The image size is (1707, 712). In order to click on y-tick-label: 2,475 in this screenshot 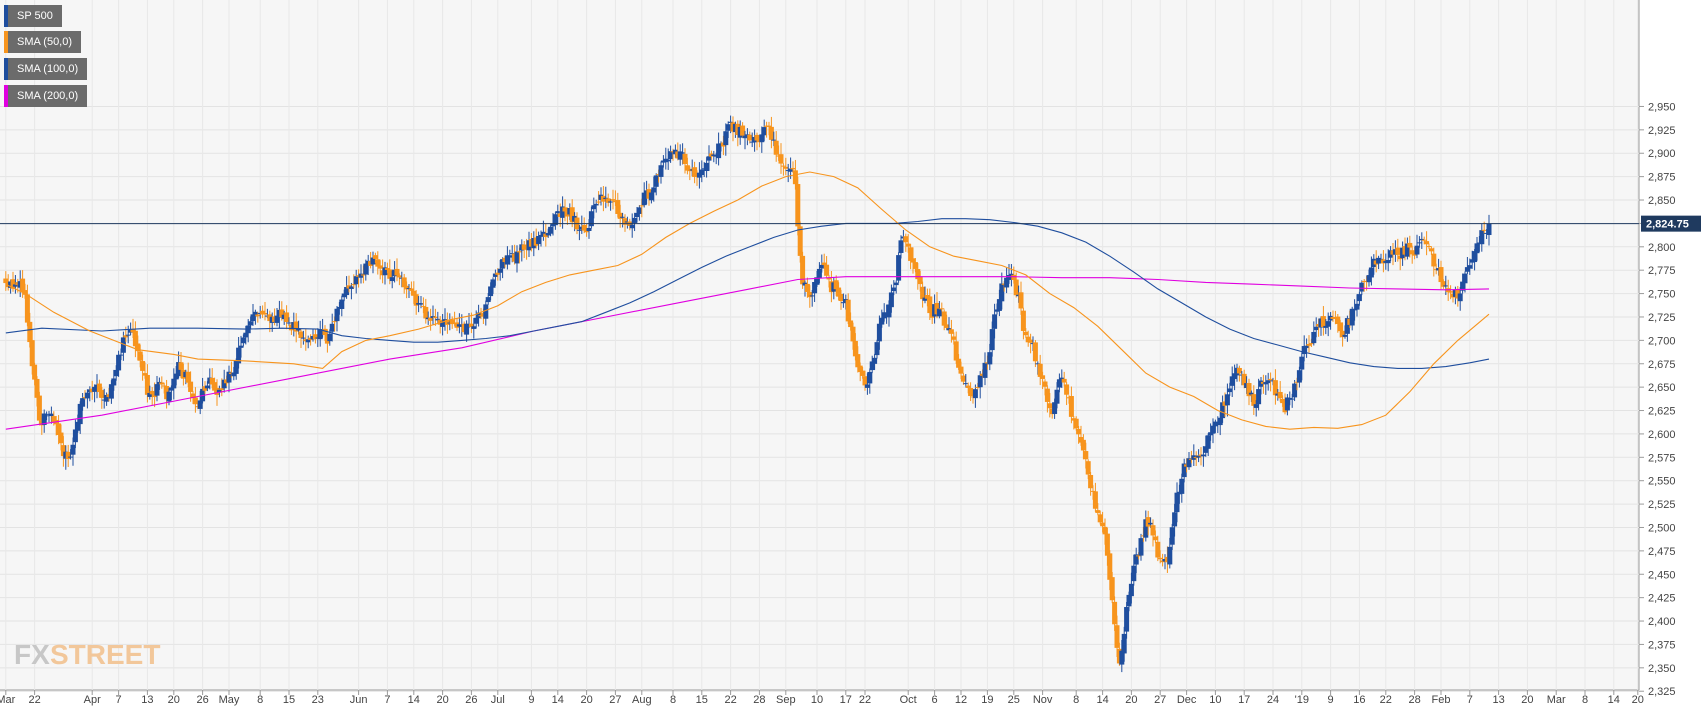, I will do `click(1662, 552)`.